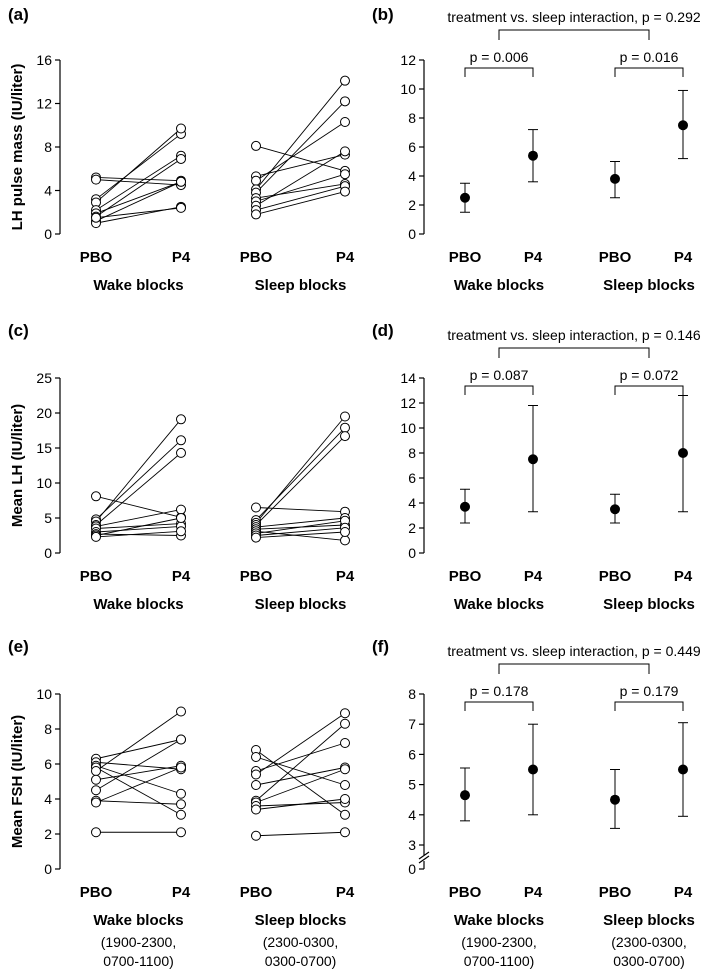 The image size is (716, 970). What do you see at coordinates (301, 920) in the screenshot?
I see `group-label: Sleep blocks` at bounding box center [301, 920].